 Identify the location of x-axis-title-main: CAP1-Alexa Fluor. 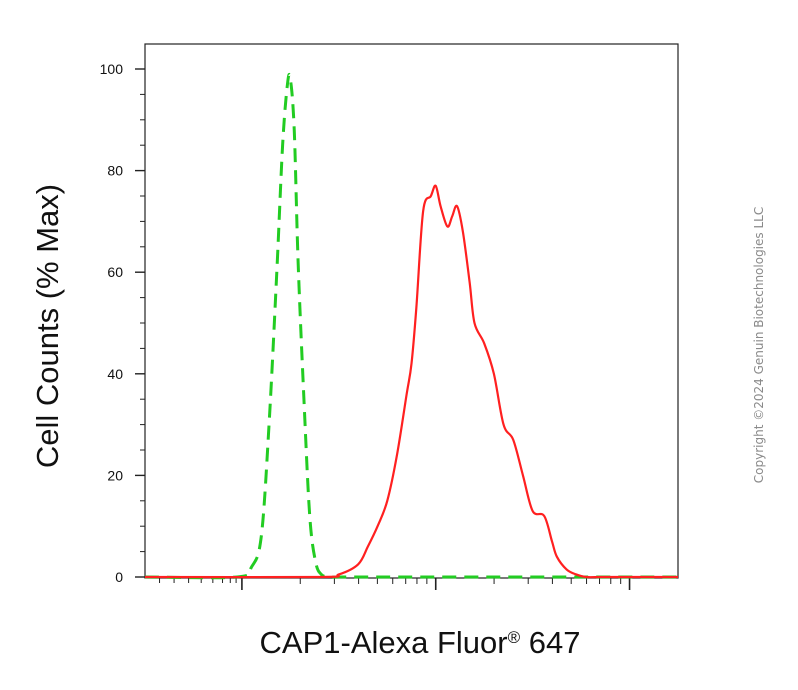
(384, 642).